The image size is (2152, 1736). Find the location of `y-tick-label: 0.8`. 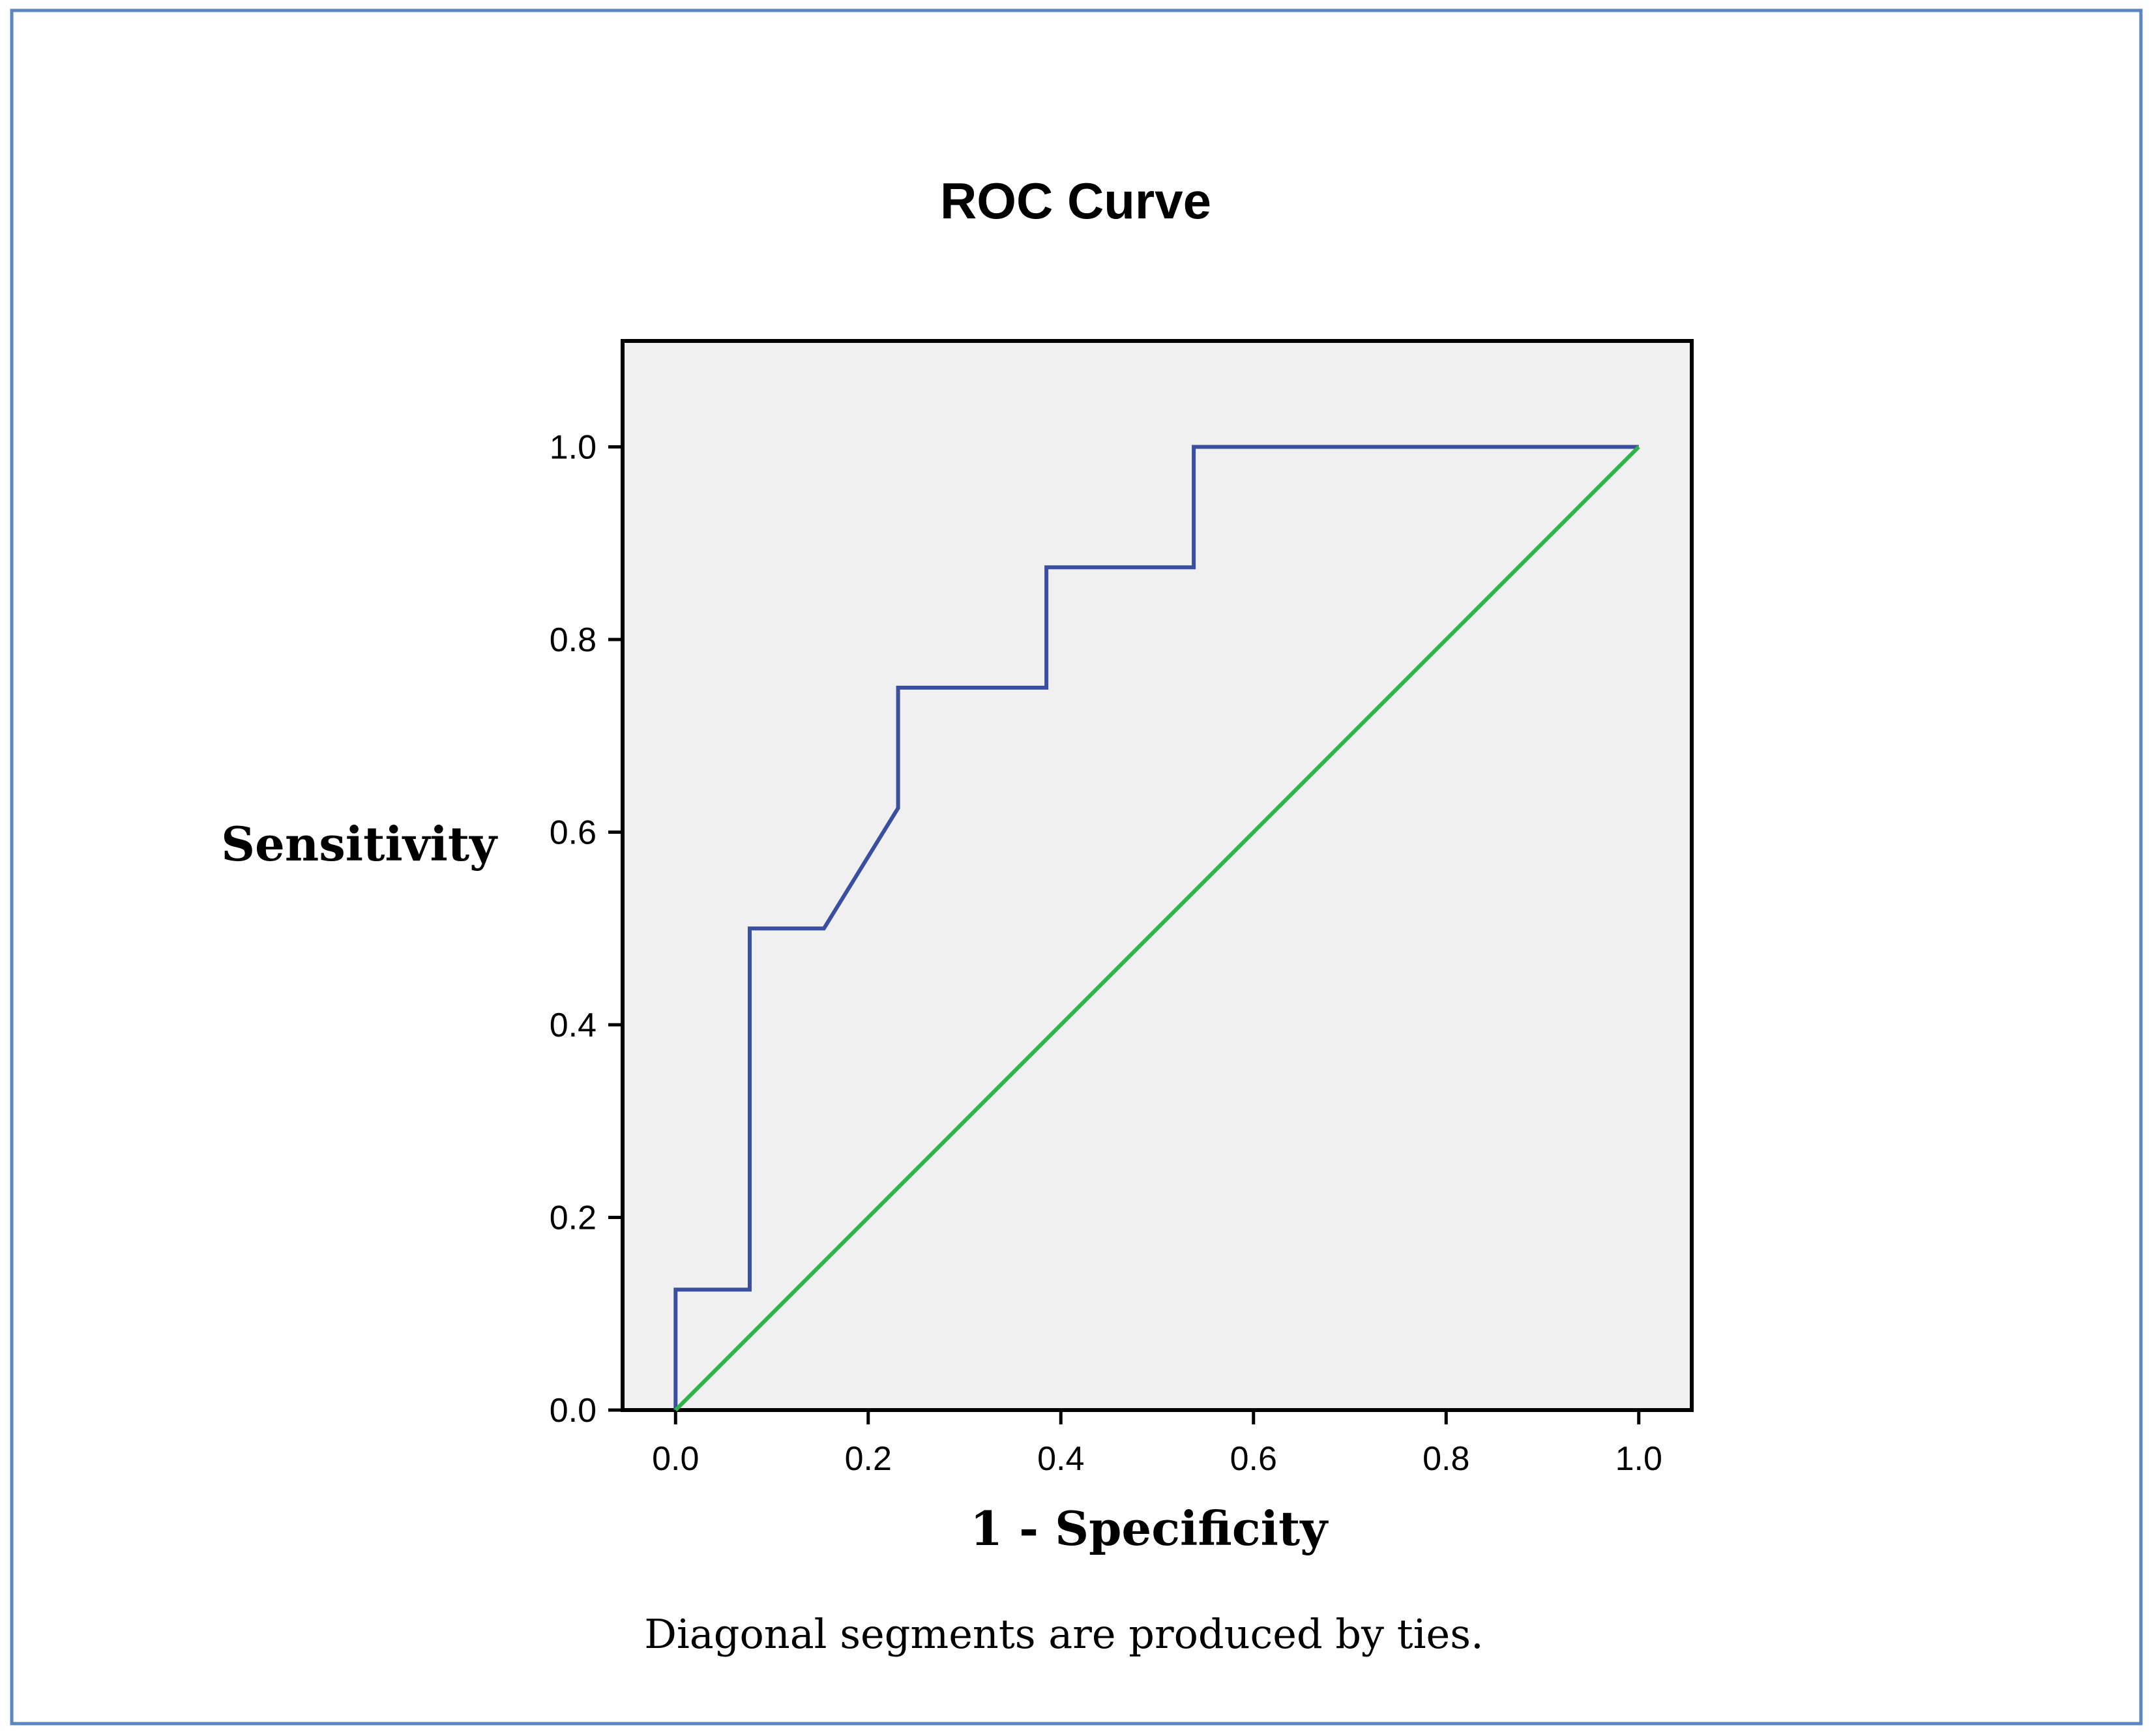

y-tick-label: 0.8 is located at coordinates (573, 640).